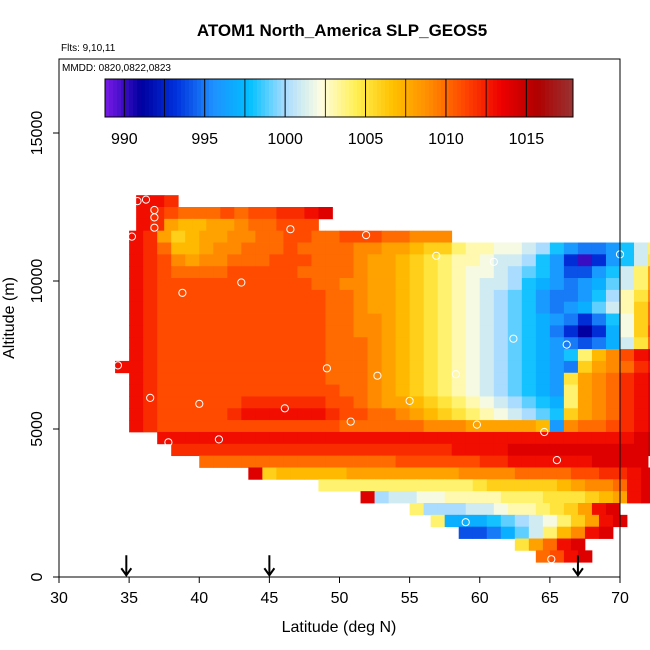  Describe the element at coordinates (480, 598) in the screenshot. I see `x-tick-label: 60` at that location.